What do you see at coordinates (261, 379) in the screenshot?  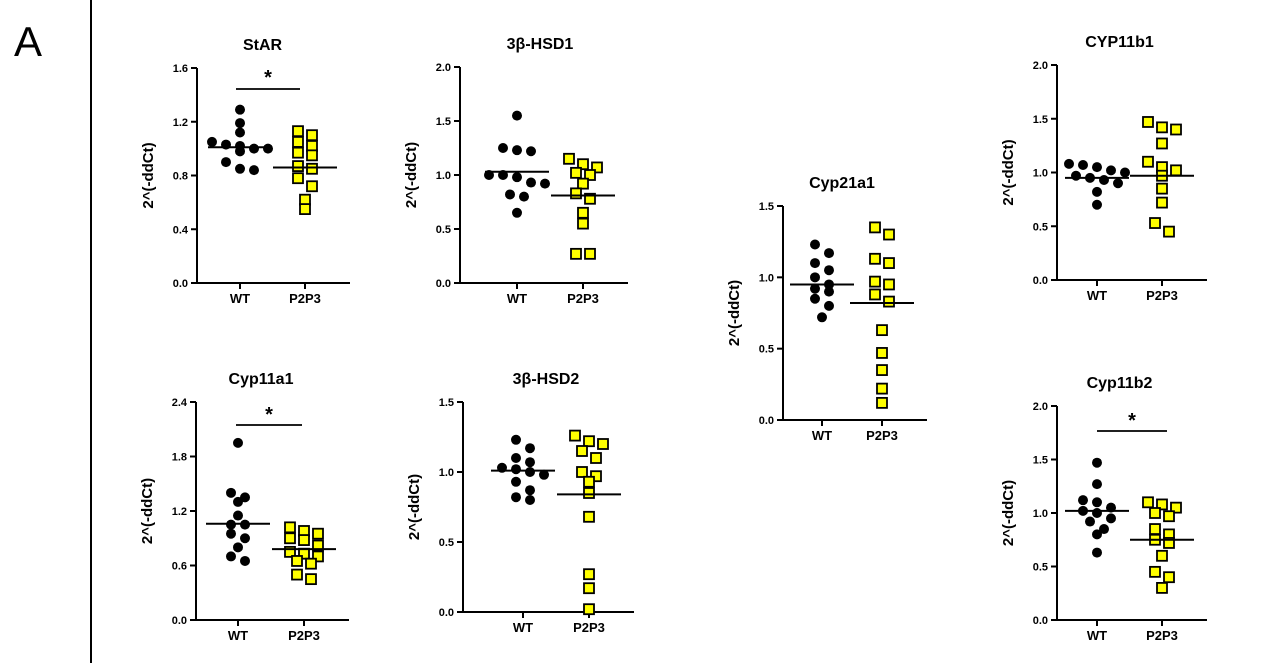 I see `chart-title: Cyp11a1` at bounding box center [261, 379].